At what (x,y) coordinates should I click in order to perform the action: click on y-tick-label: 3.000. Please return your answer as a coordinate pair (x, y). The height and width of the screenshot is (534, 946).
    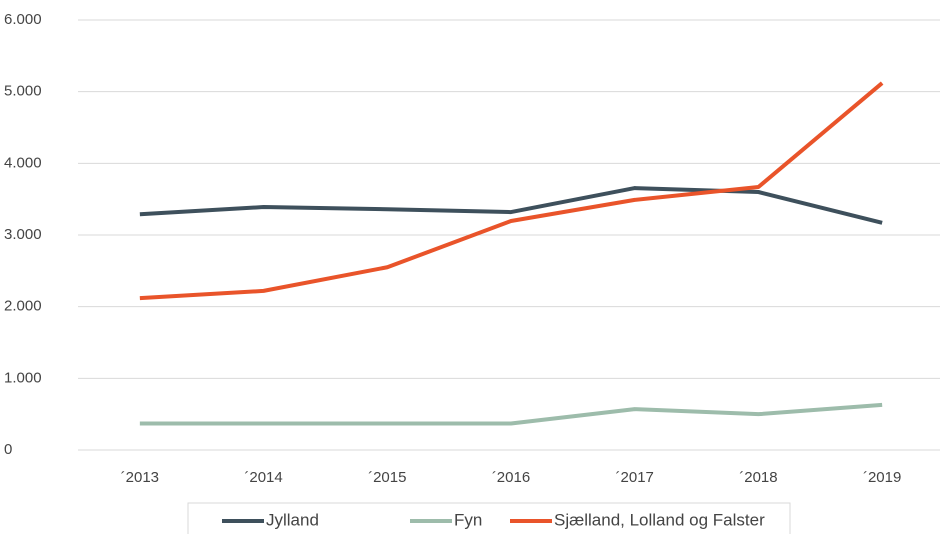
    Looking at the image, I should click on (23, 234).